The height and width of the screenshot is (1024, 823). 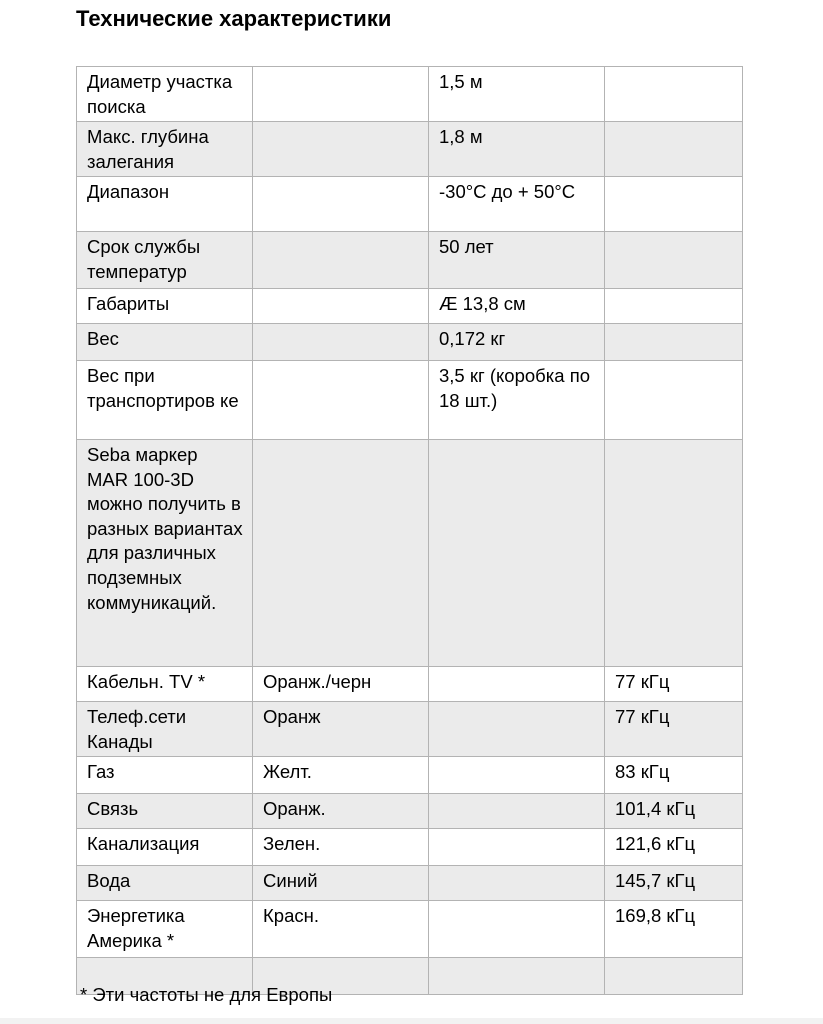 I want to click on table-row: Канализация Зелен. 121,6 кГц, so click(x=409, y=847).